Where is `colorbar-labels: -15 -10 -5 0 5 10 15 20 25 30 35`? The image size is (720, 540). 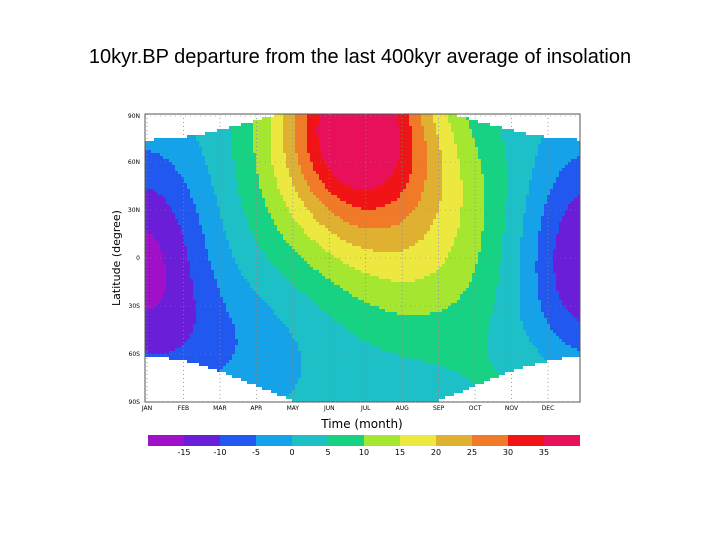 colorbar-labels: -15 -10 -5 0 5 10 15 20 25 30 35 is located at coordinates (363, 452).